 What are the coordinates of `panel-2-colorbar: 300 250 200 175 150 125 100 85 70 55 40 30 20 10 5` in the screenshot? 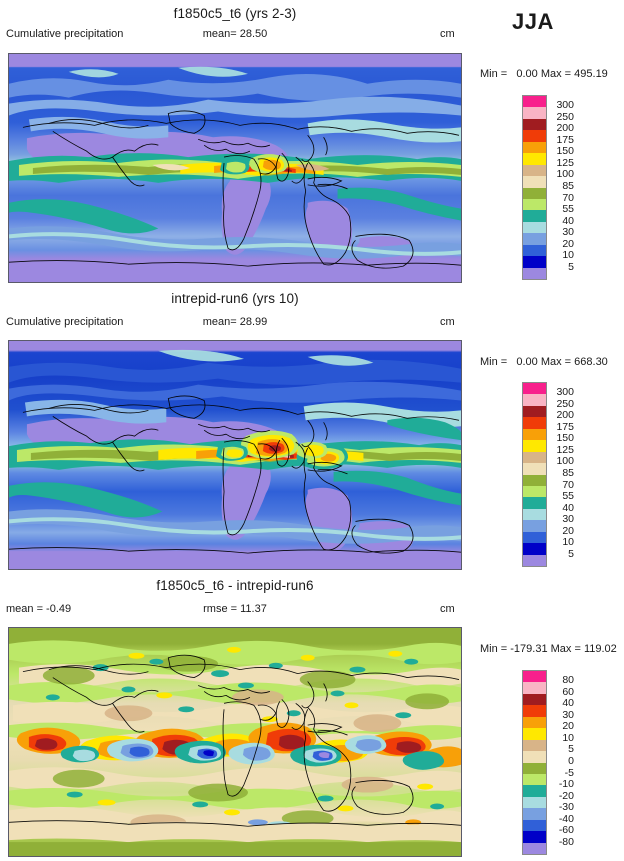 It's located at (559, 474).